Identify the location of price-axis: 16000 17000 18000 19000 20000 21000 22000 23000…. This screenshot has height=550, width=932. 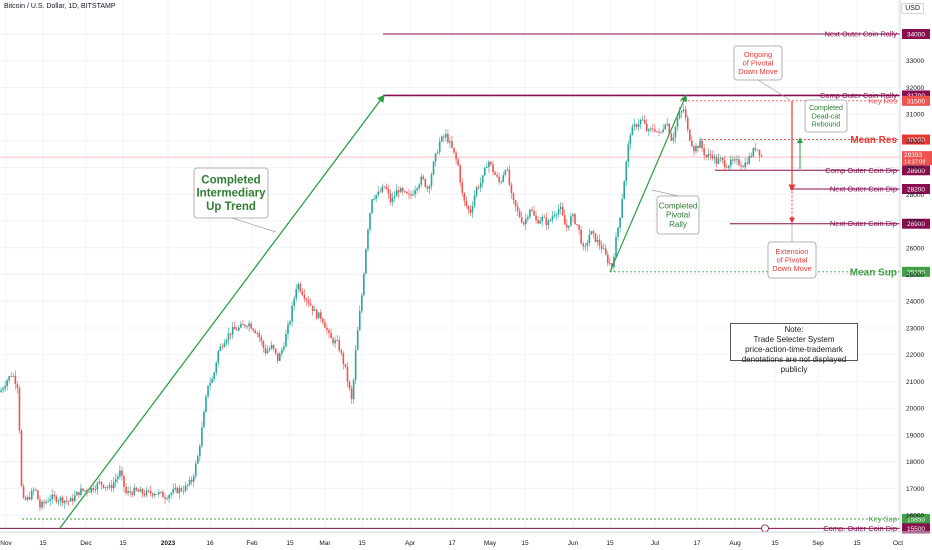
(911, 266).